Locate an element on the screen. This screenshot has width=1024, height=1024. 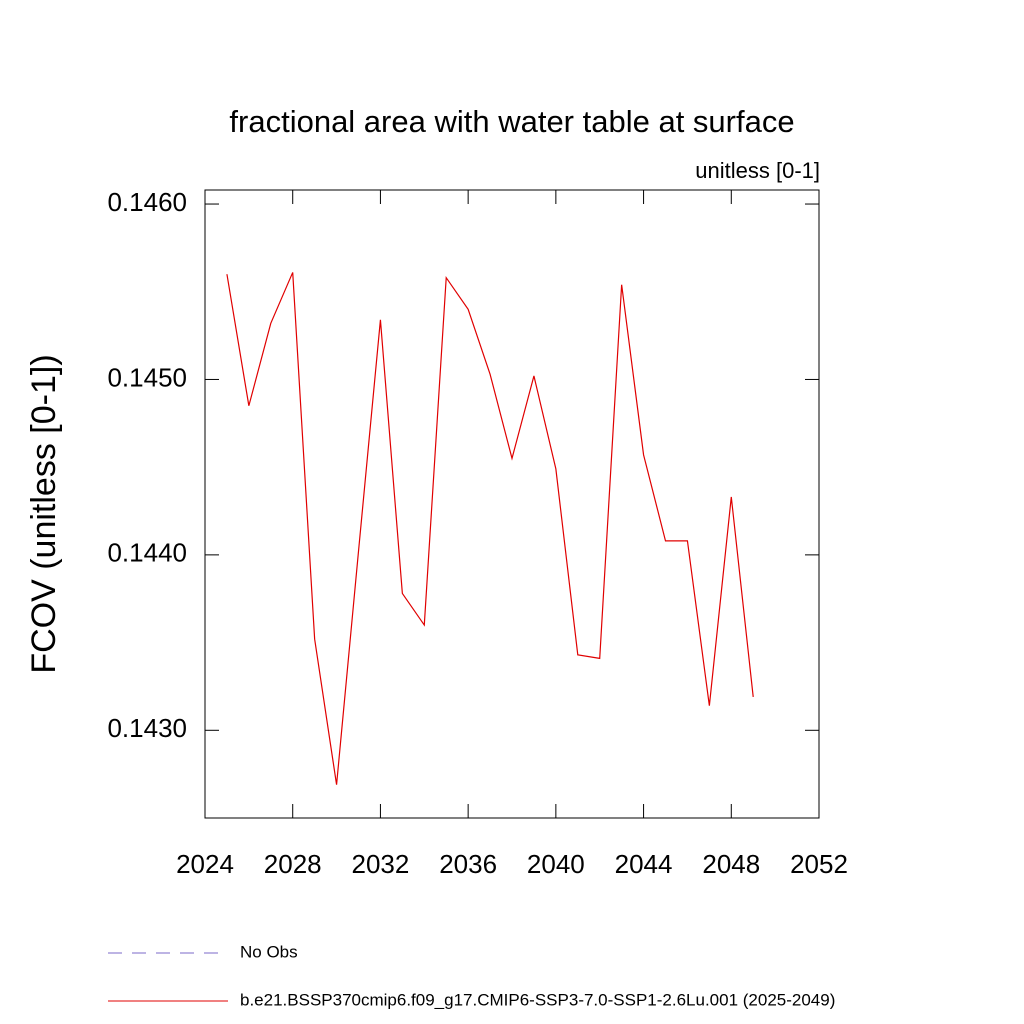
x-tick-label: 2028 is located at coordinates (293, 864).